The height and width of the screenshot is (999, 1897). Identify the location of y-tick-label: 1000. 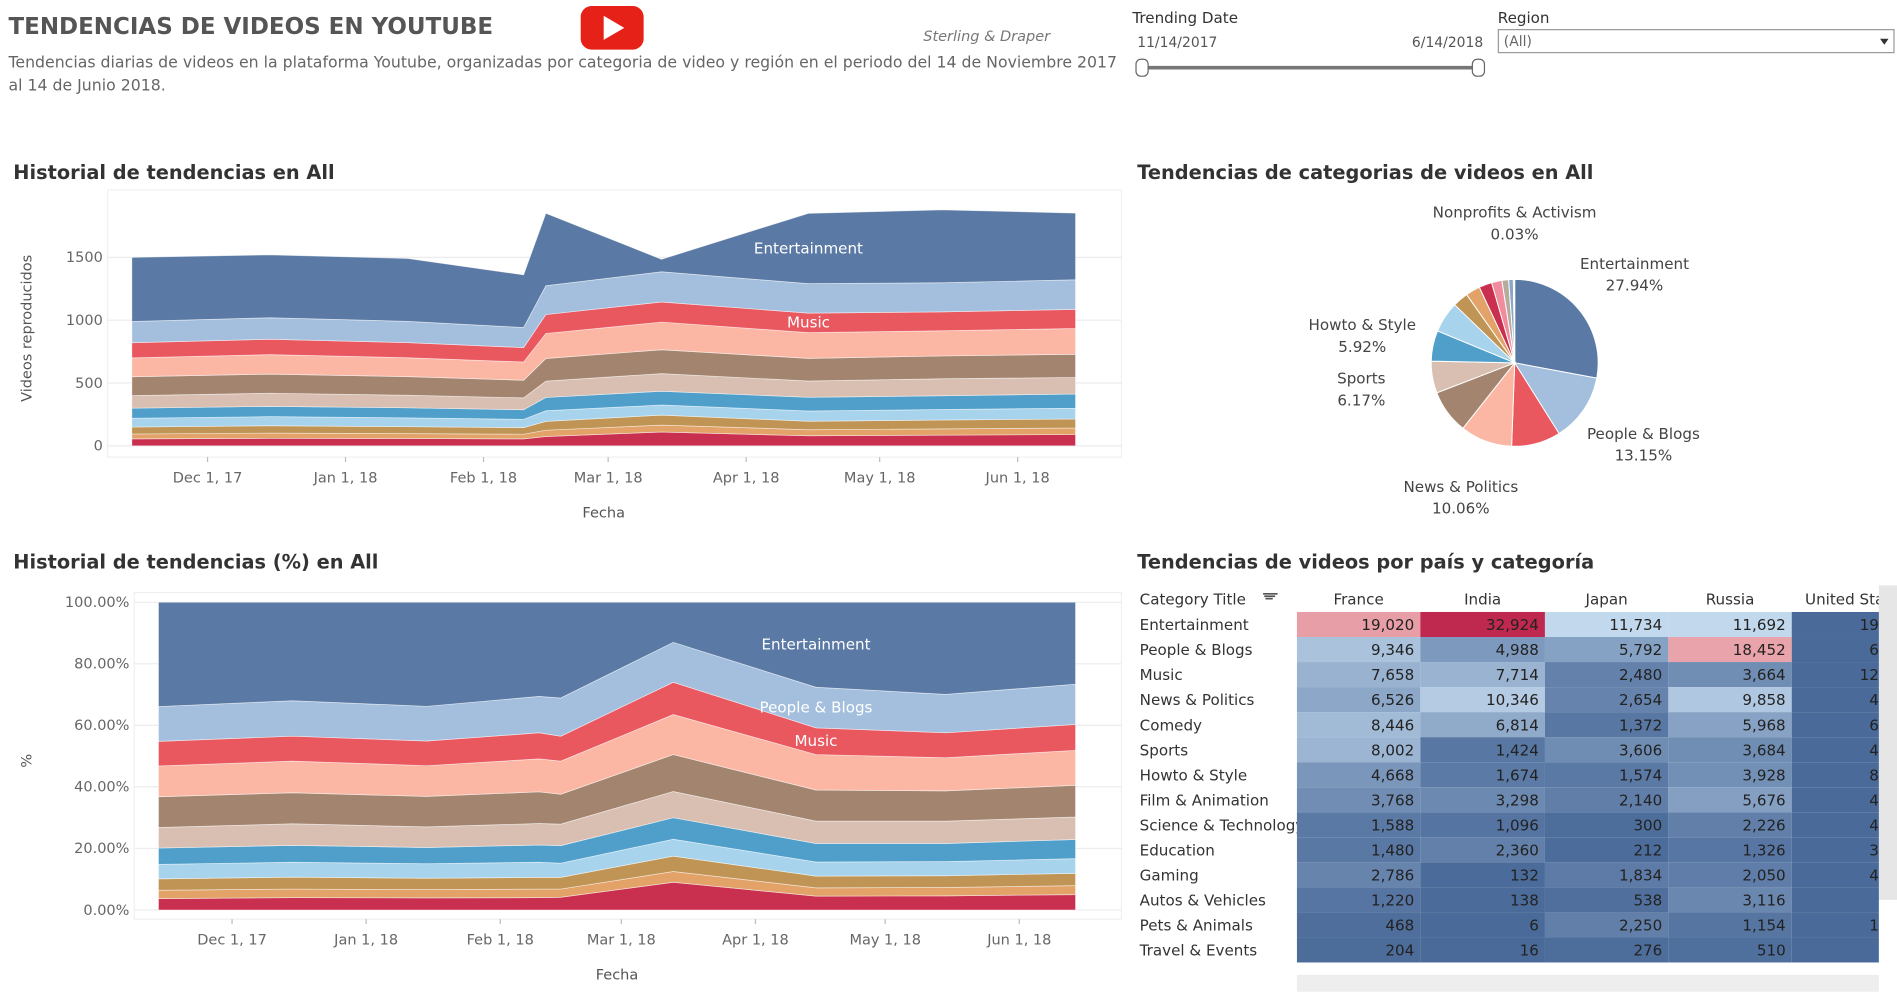
(84, 321).